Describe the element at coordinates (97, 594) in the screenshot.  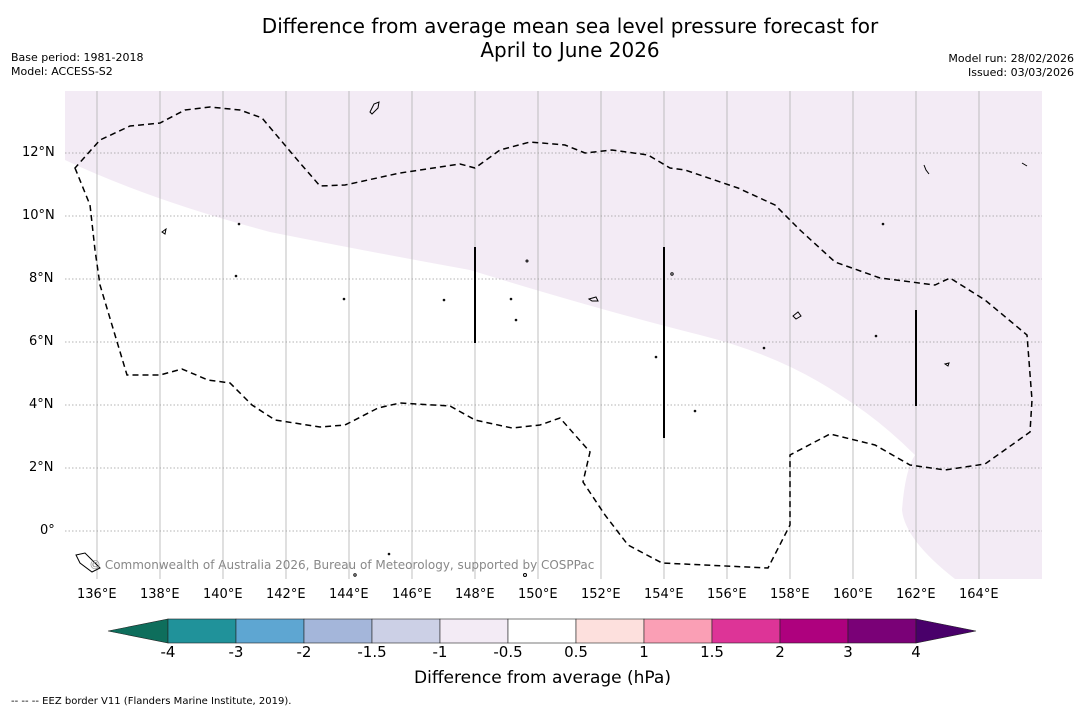
I see `lon-tick: 136°E` at that location.